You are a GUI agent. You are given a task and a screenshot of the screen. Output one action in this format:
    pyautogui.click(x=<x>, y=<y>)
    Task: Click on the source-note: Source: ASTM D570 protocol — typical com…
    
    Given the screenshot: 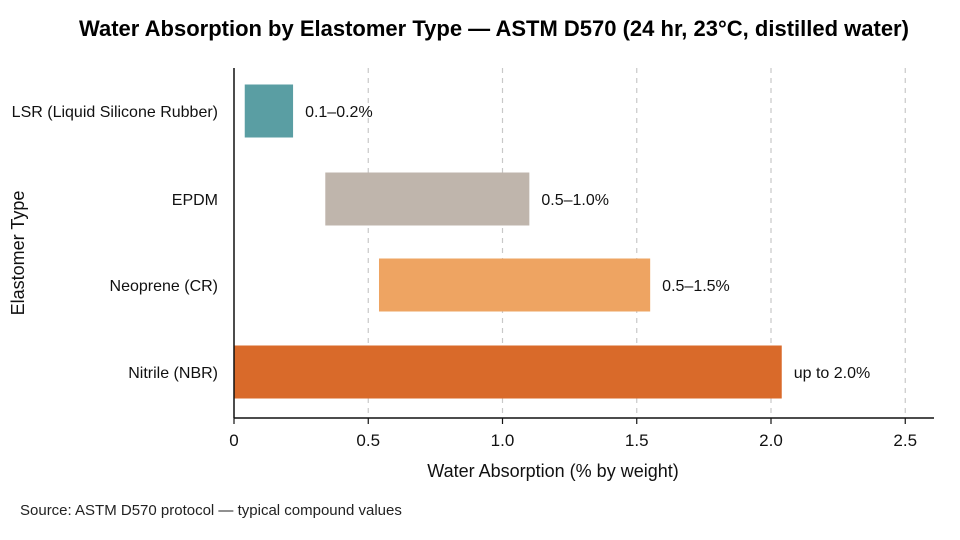 What is the action you would take?
    pyautogui.click(x=211, y=510)
    